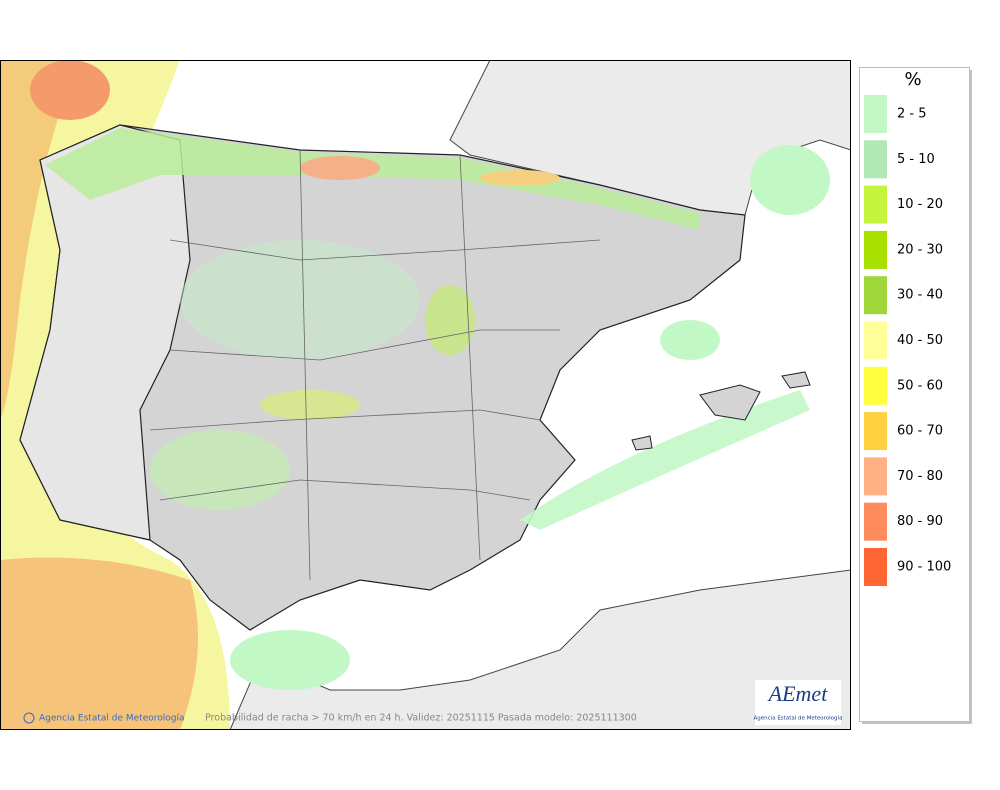  Describe the element at coordinates (798, 693) in the screenshot. I see `logo-name: AEmet` at that location.